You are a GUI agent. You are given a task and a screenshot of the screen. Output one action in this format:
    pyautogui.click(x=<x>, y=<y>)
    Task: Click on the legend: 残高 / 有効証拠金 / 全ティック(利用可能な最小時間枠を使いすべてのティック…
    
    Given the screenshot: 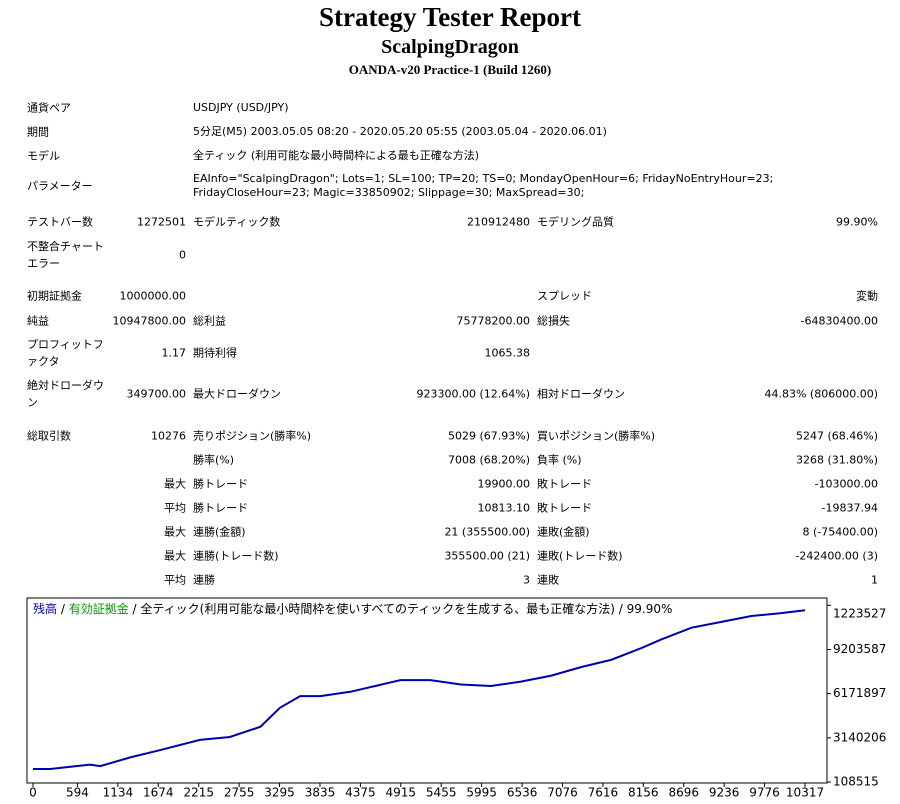 What is the action you would take?
    pyautogui.click(x=352, y=608)
    